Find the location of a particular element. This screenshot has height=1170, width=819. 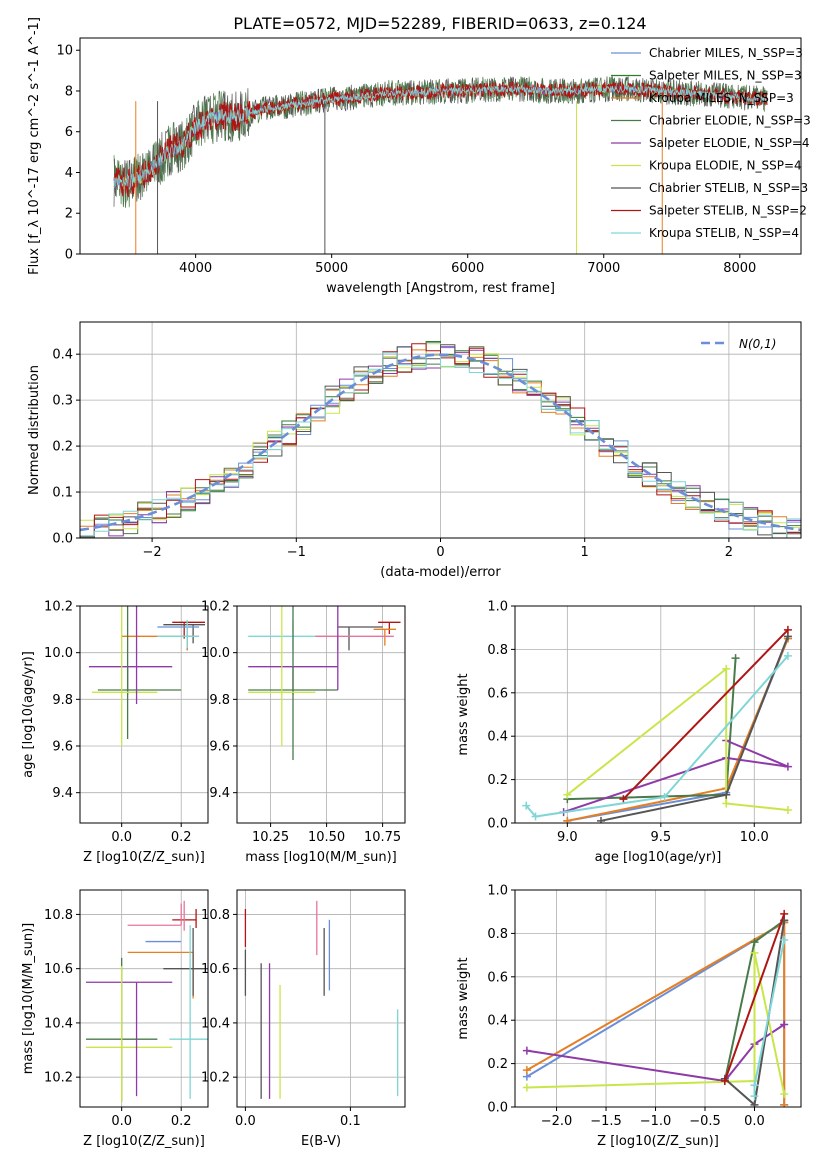

y-tick-label: 0.0 is located at coordinates (497, 1108).